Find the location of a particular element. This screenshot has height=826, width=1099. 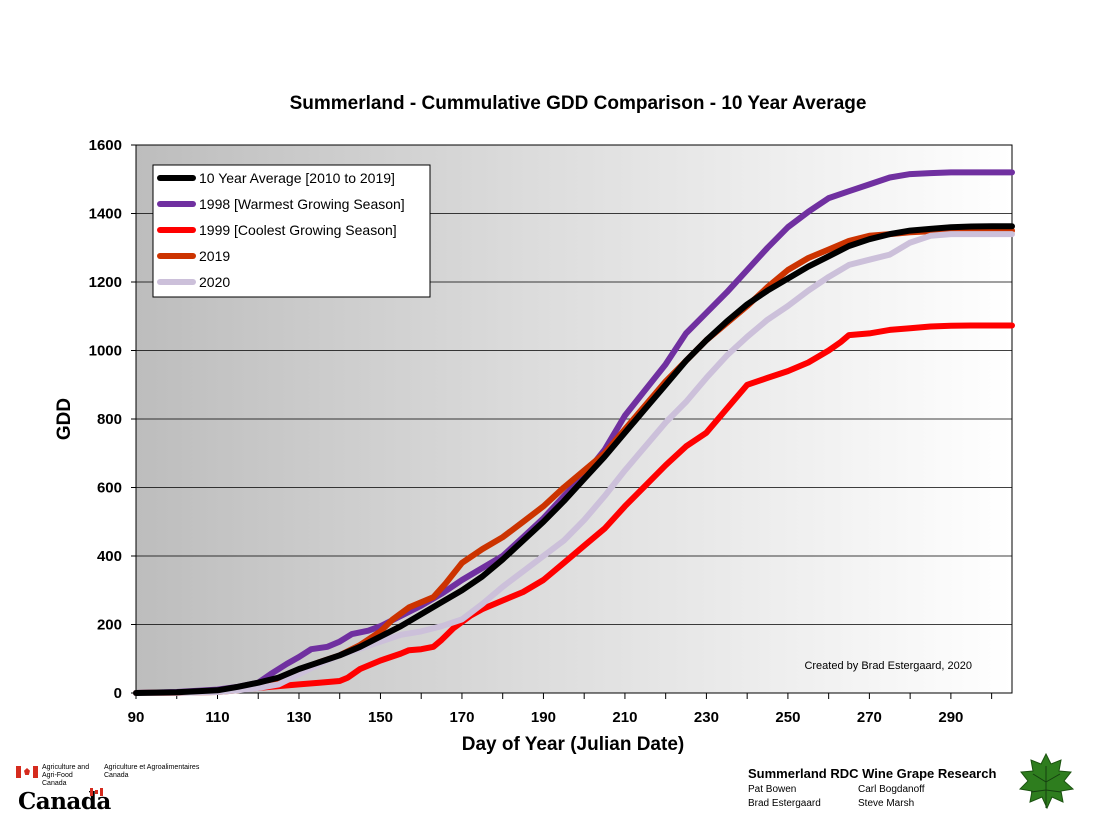

credit-name: Pat Bowen is located at coordinates (772, 789).